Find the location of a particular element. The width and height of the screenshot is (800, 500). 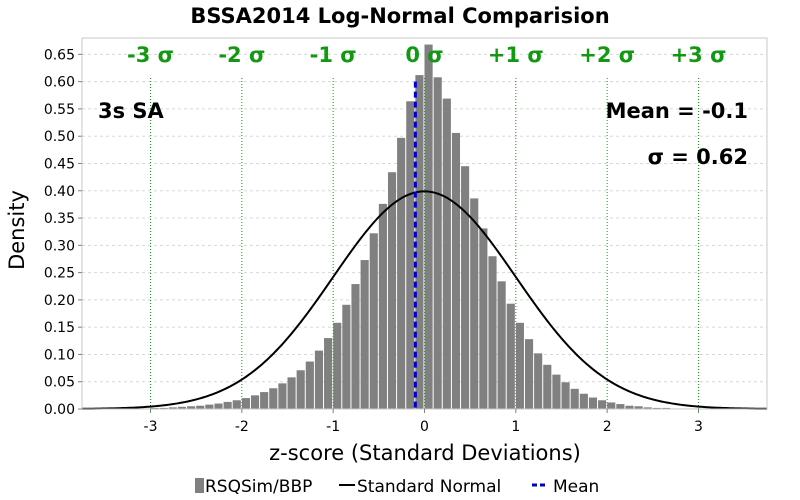

x-tick-label: -3 is located at coordinates (151, 427).